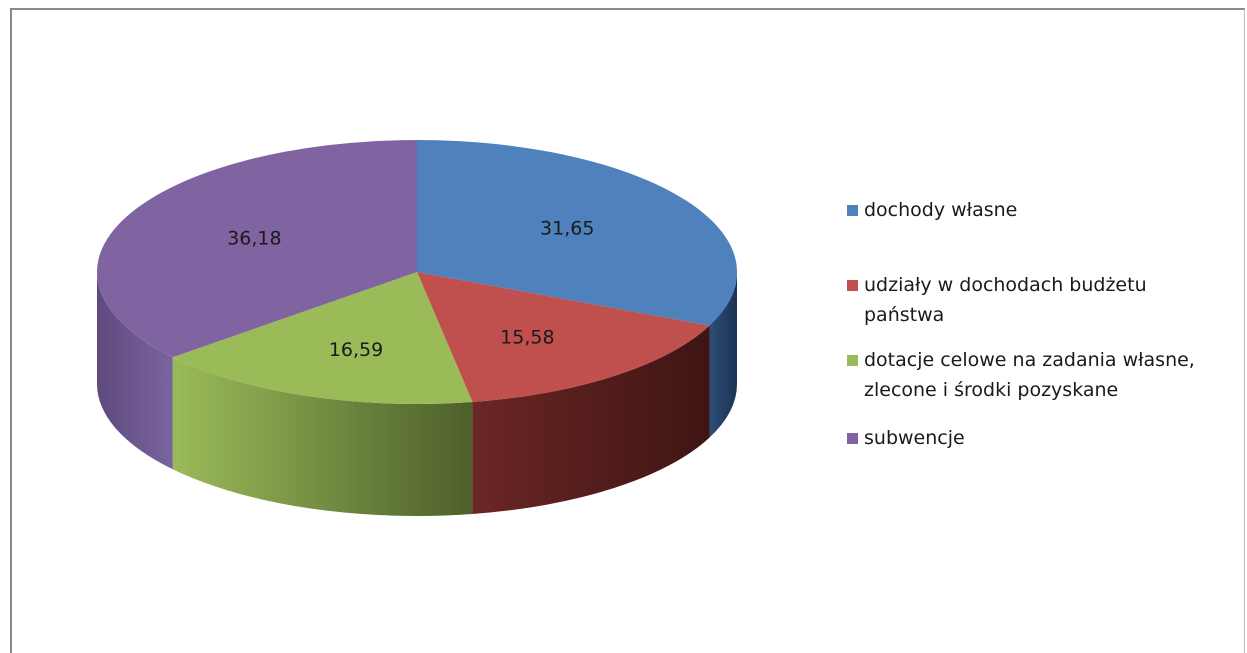  Describe the element at coordinates (1047, 210) in the screenshot. I see `legend-item-0: dochody własne` at that location.